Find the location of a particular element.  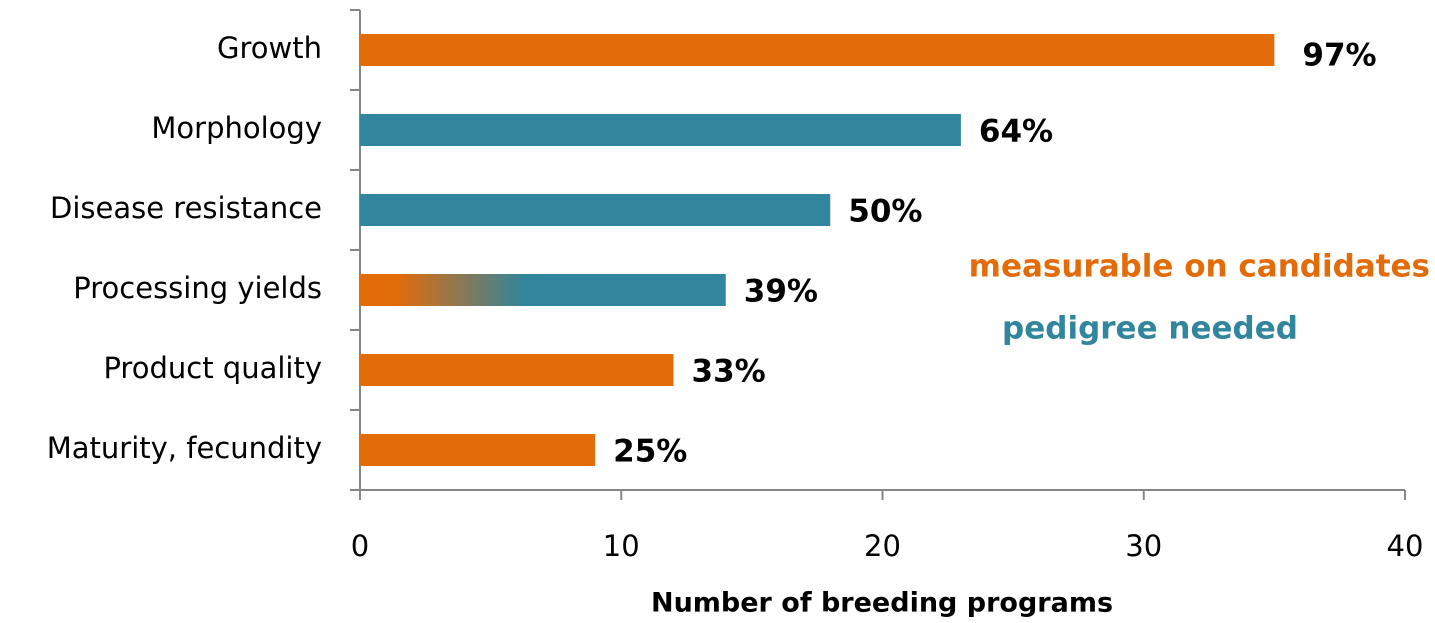

category-label: Product quality is located at coordinates (212, 368).